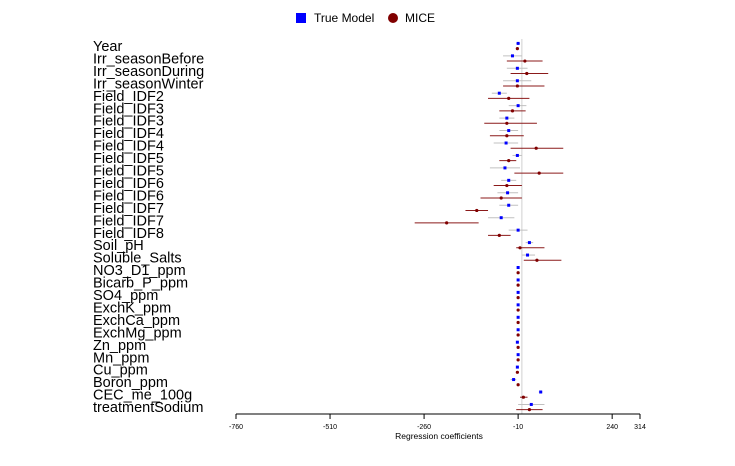  I want to click on variable-label: Bicarb_P_ppm, so click(140, 284).